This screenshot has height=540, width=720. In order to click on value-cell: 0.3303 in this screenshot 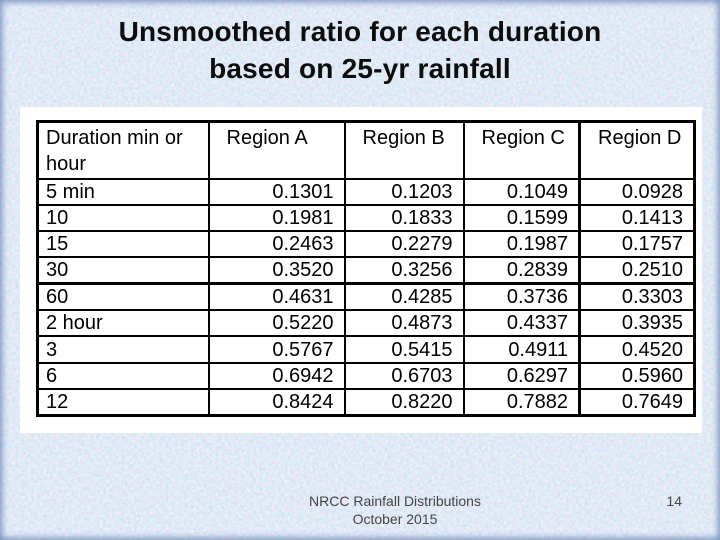, I will do `click(637, 297)`.